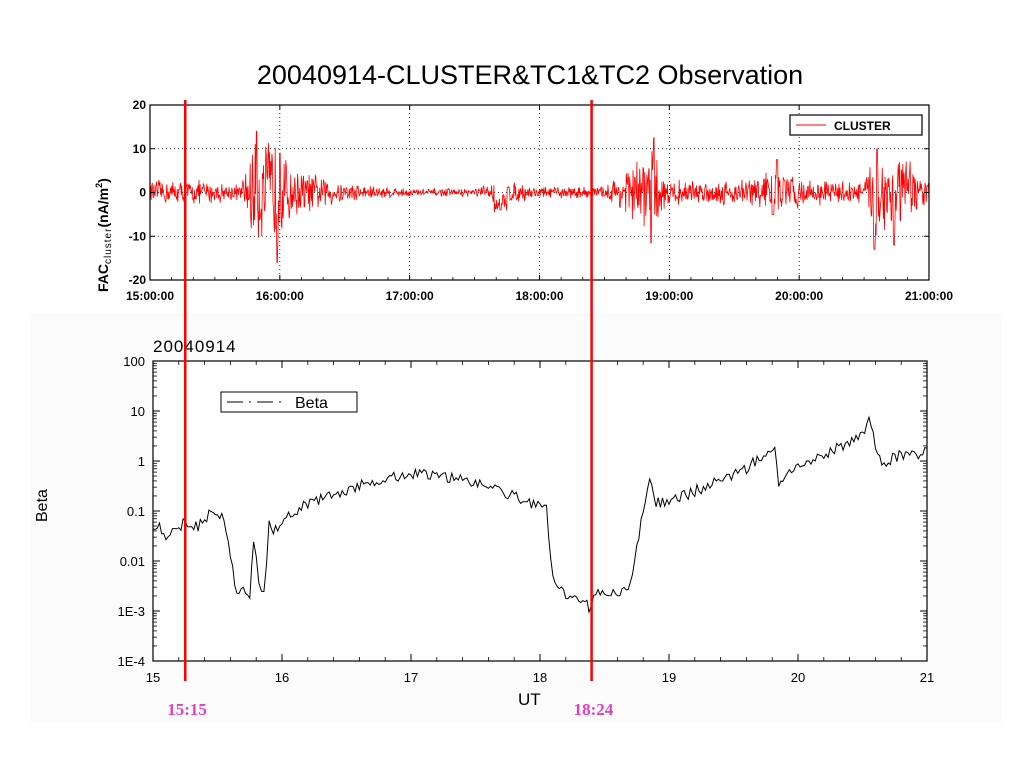  I want to click on beta-y-tick-label: 10, so click(138, 411).